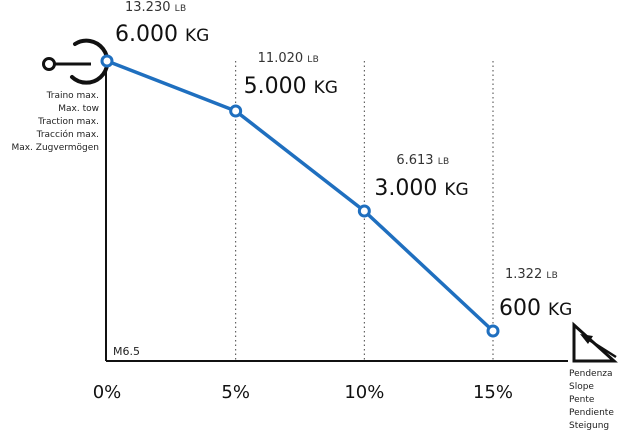 This screenshot has width=628, height=445. I want to click on x-tick-label: 15%, so click(493, 392).